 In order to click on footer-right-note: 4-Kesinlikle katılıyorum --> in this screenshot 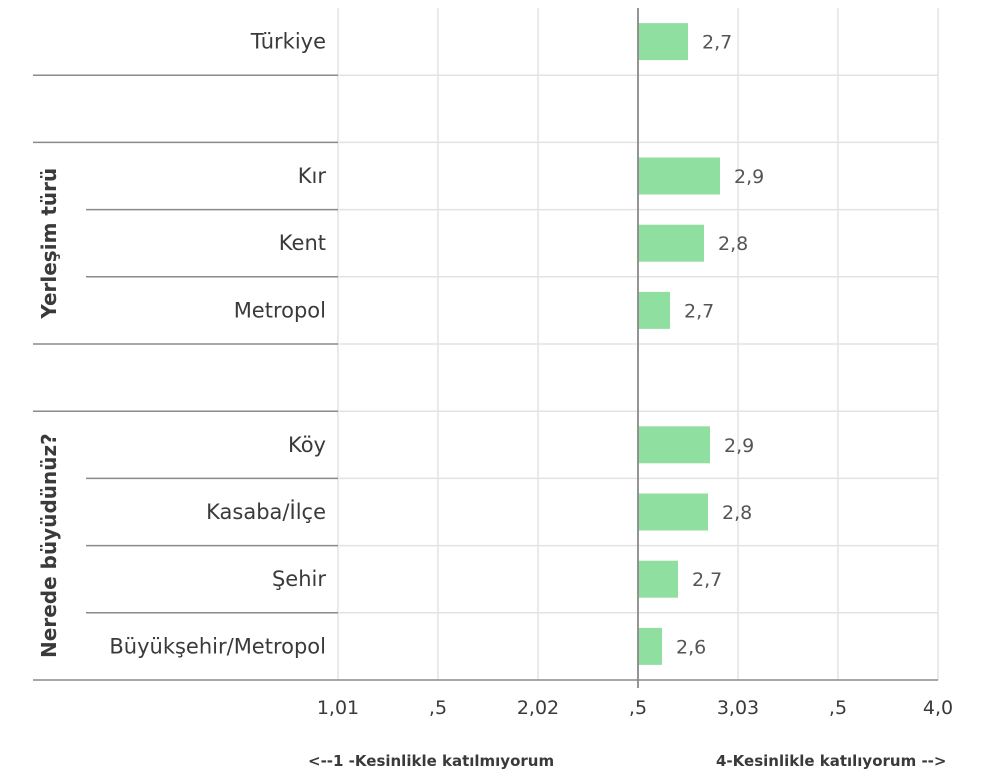, I will do `click(831, 761)`.